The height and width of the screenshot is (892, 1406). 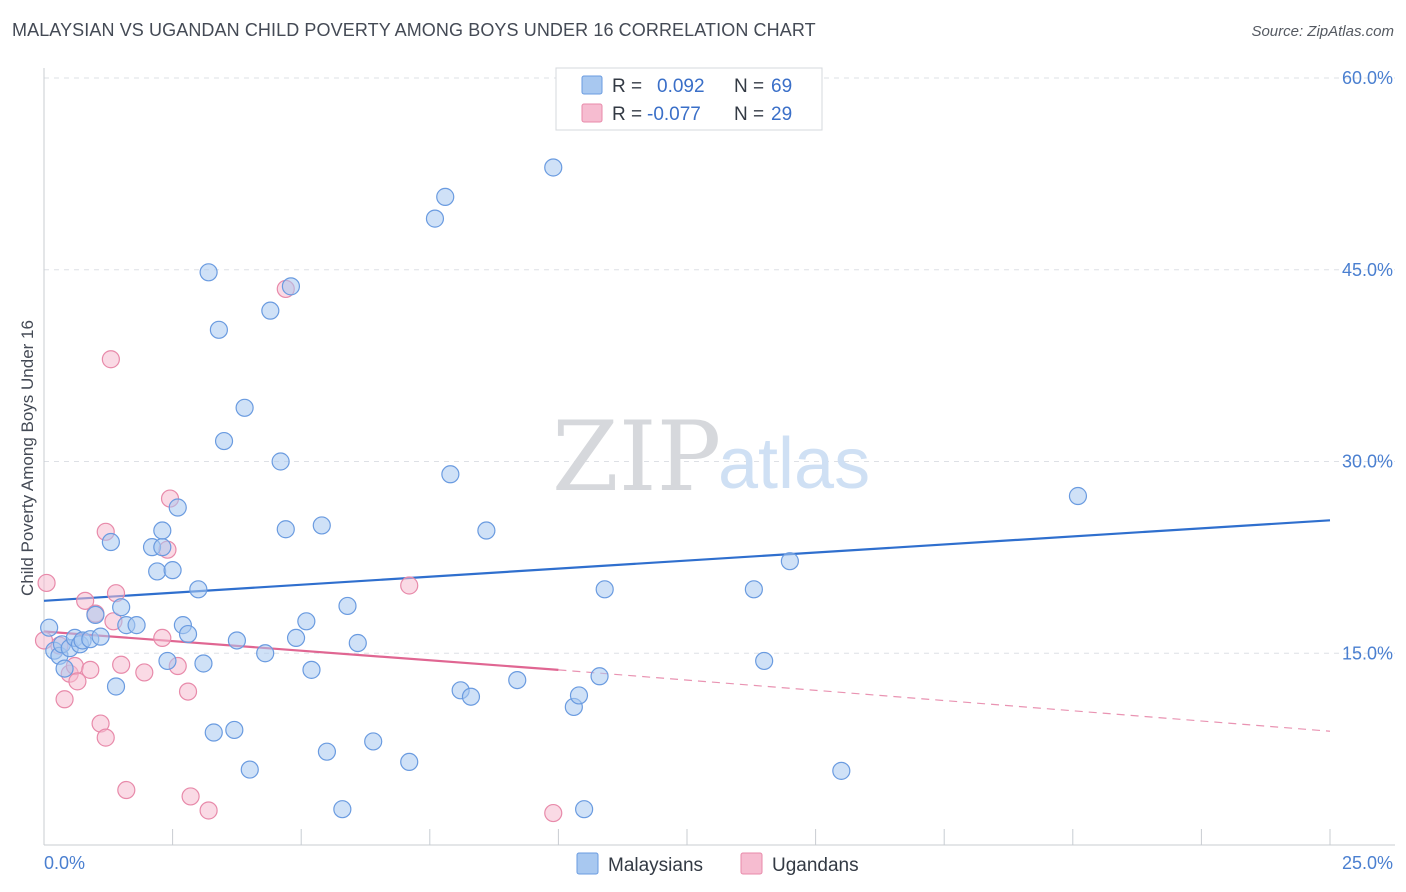 I want to click on watermark: ZIP atlas, so click(x=711, y=457).